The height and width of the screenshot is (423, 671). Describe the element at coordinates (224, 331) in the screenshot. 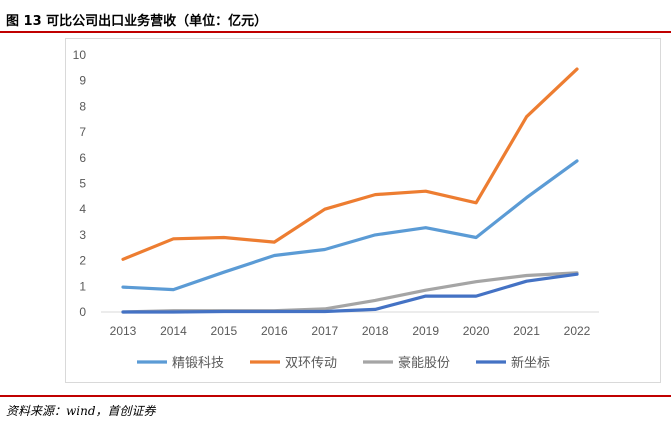

I see `x-tick-label: 2015` at that location.